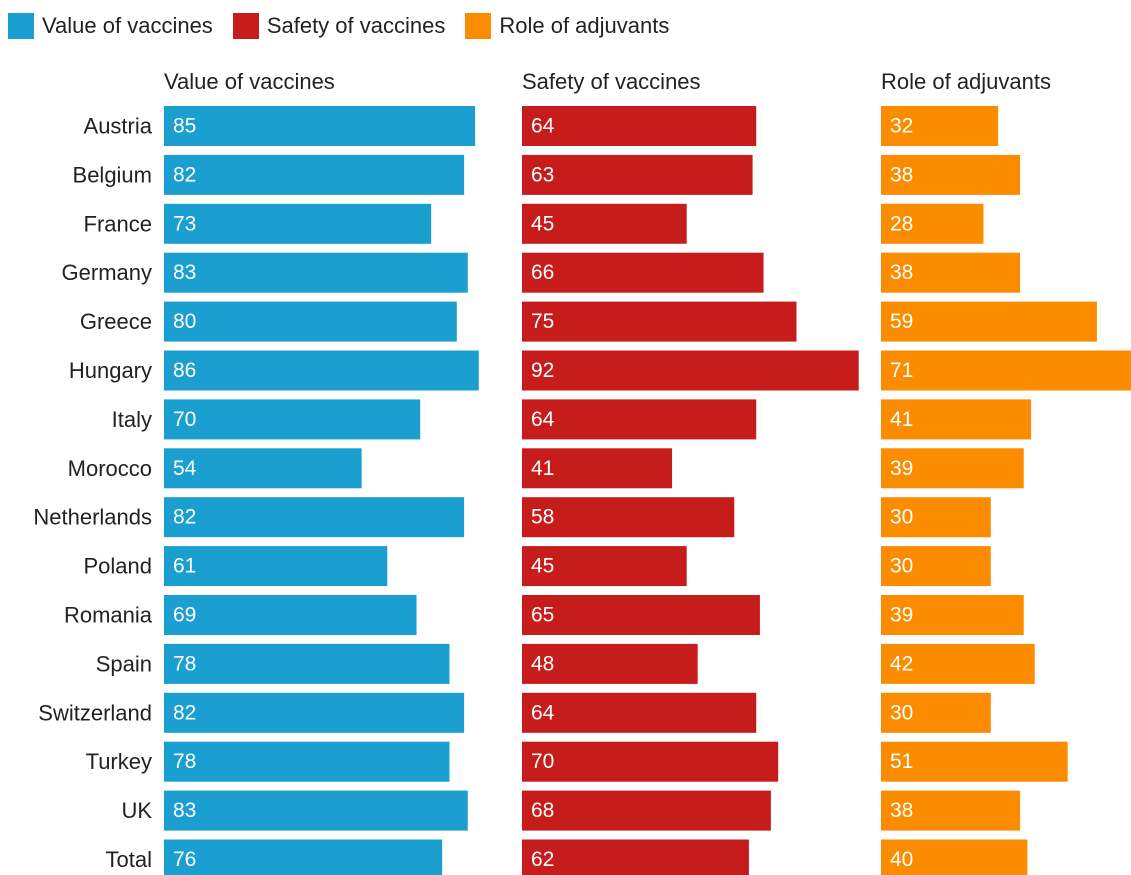 Image resolution: width=1131 pixels, height=875 pixels. I want to click on legend-swatch-safety-of-vaccines, so click(245, 26).